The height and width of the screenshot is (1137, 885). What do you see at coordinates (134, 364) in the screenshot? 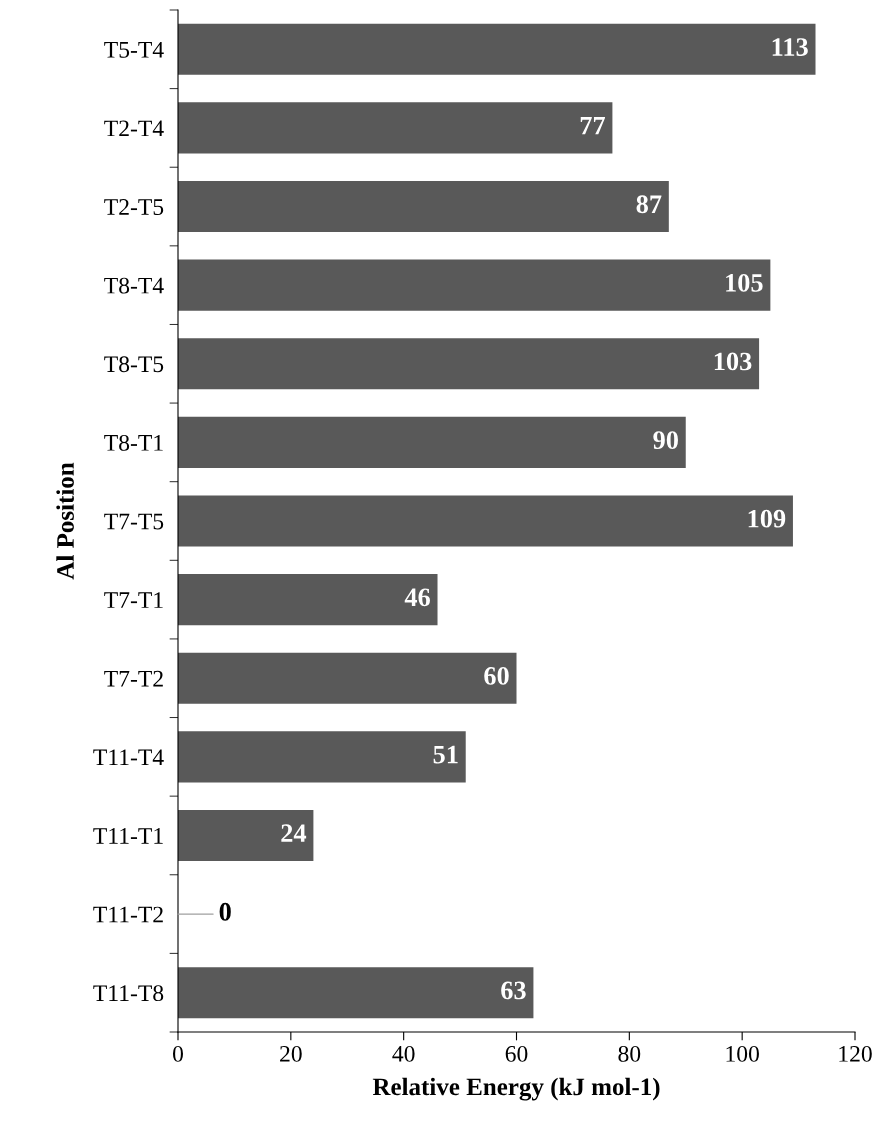
I see `y-tick-label: T8-T5` at bounding box center [134, 364].